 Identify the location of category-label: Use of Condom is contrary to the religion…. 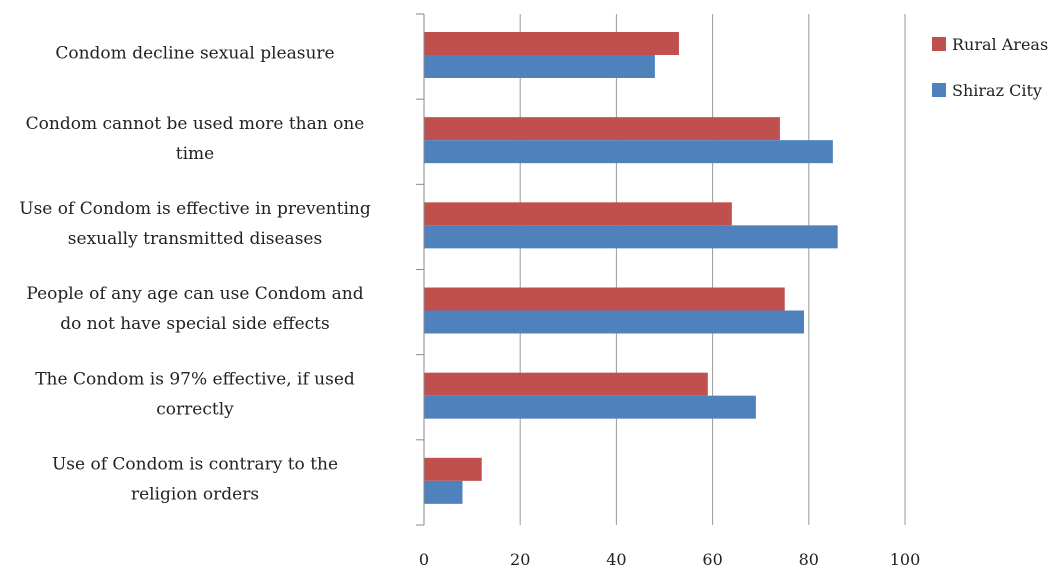
(195, 479).